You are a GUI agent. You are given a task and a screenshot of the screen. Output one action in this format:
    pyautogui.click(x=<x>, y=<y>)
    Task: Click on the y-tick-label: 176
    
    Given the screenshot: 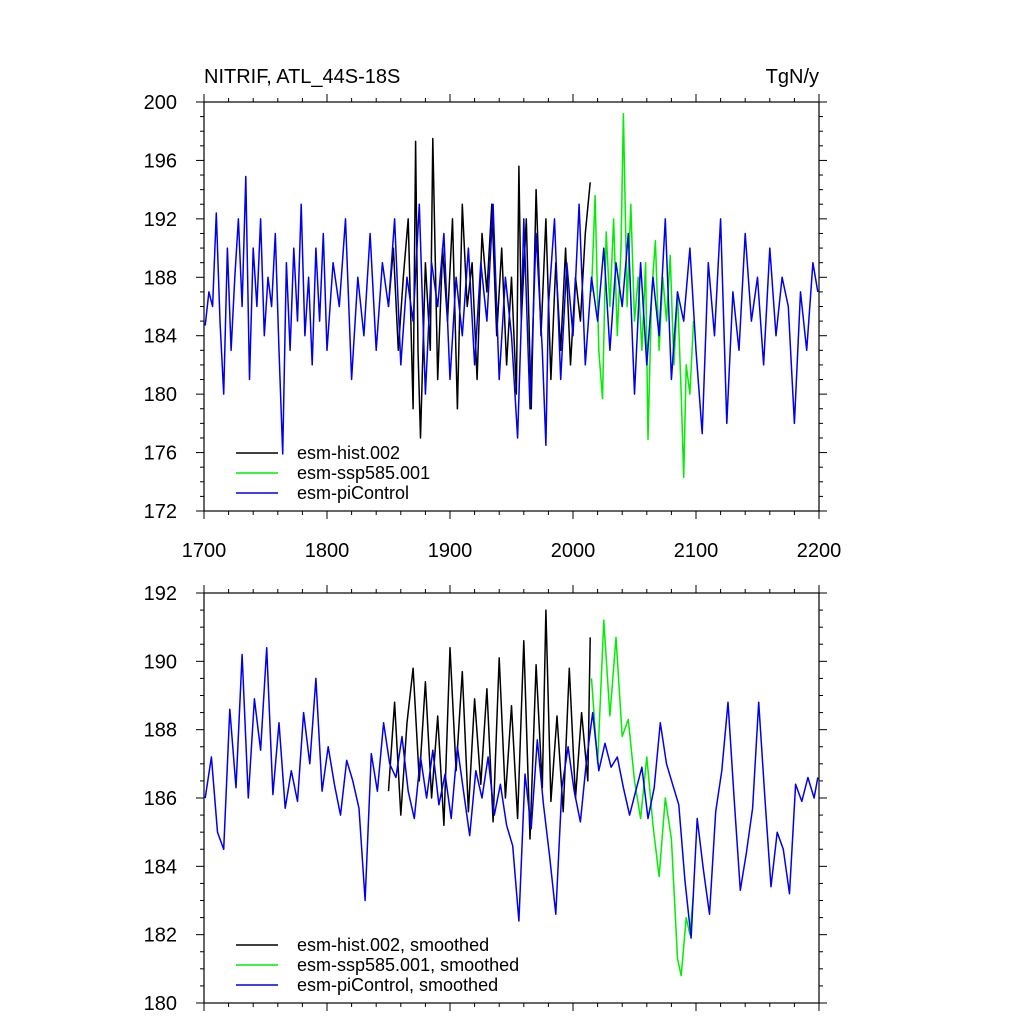 What is the action you would take?
    pyautogui.click(x=160, y=454)
    